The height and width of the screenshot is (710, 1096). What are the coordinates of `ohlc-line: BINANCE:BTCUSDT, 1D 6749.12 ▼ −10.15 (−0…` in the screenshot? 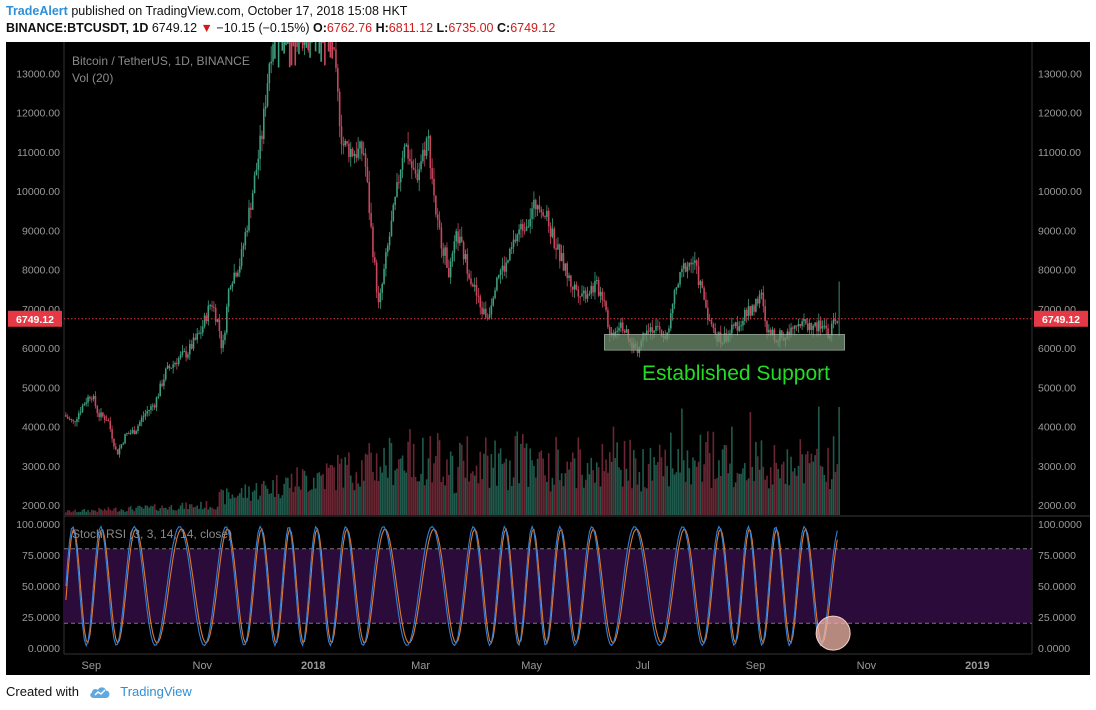 It's located at (280, 28).